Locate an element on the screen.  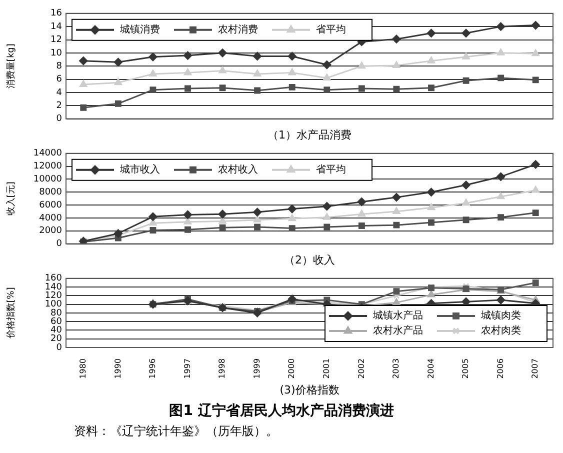
x-tick-label: 2006 is located at coordinates (500, 368).